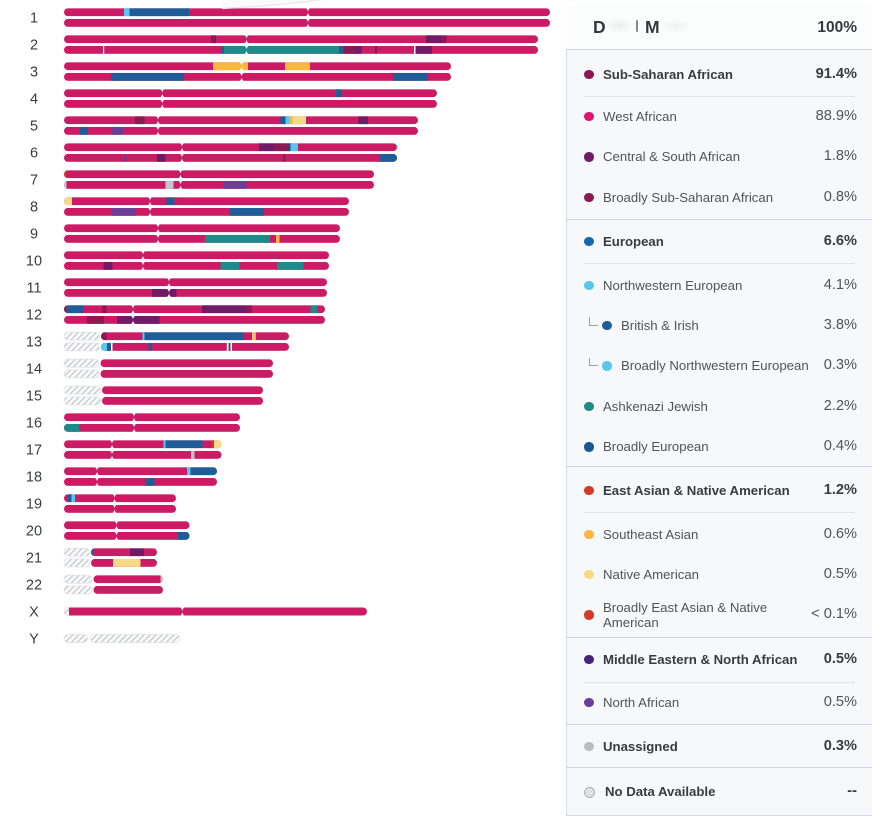 This screenshot has width=888, height=823. Describe the element at coordinates (34, 640) in the screenshot. I see `svg-text: Y` at that location.